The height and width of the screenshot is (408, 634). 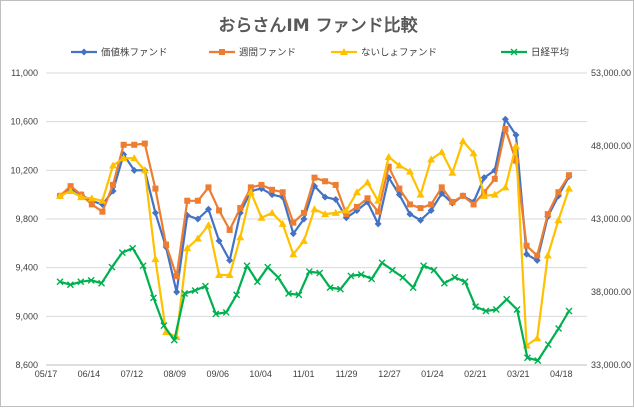 What do you see at coordinates (46, 374) in the screenshot?
I see `x-tick-label: 05/17` at bounding box center [46, 374].